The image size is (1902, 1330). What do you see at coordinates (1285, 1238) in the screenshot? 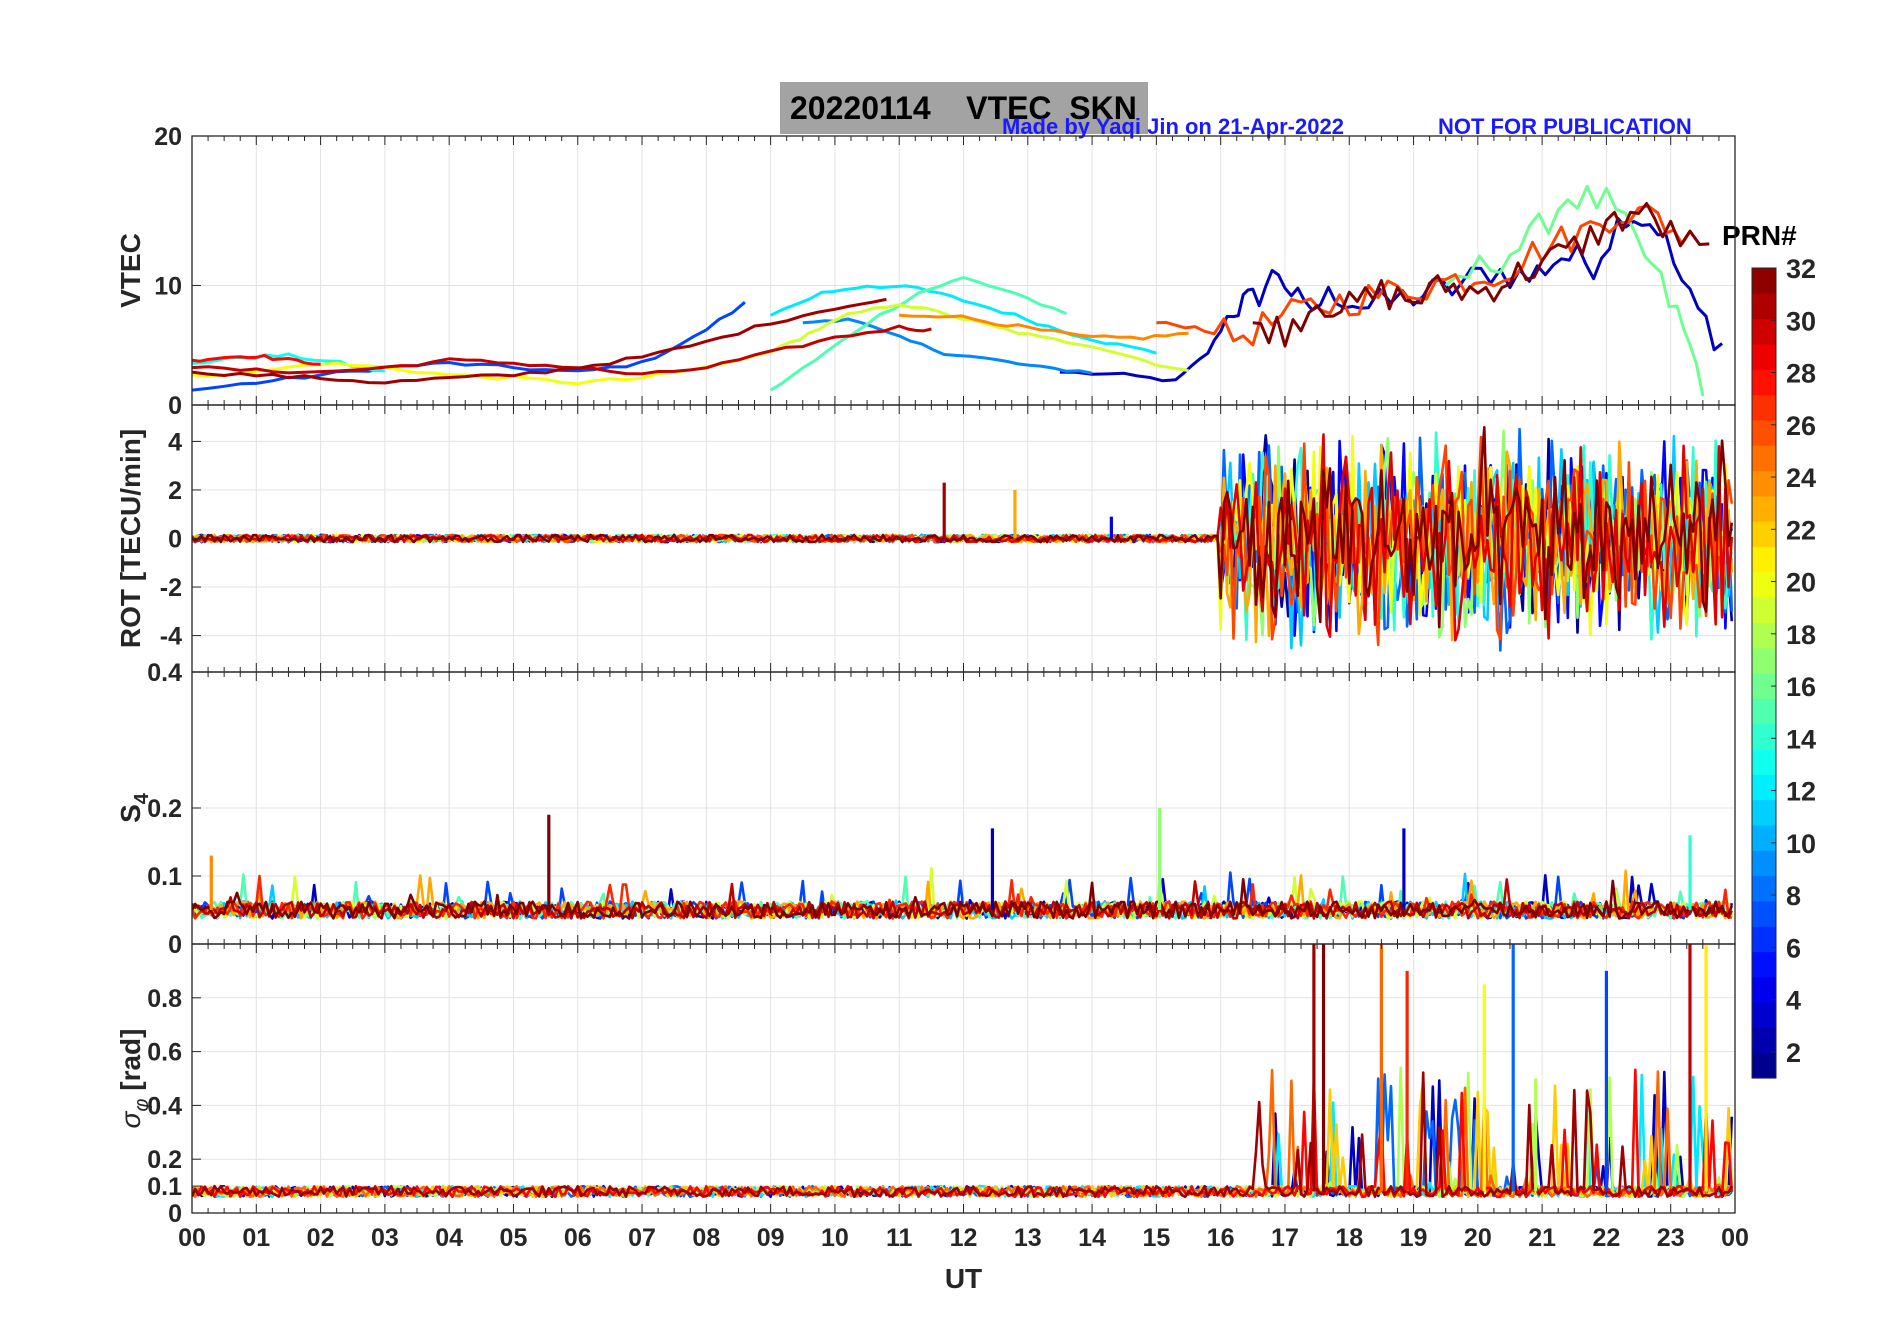
I see `x-tick-label: 17` at bounding box center [1285, 1238].